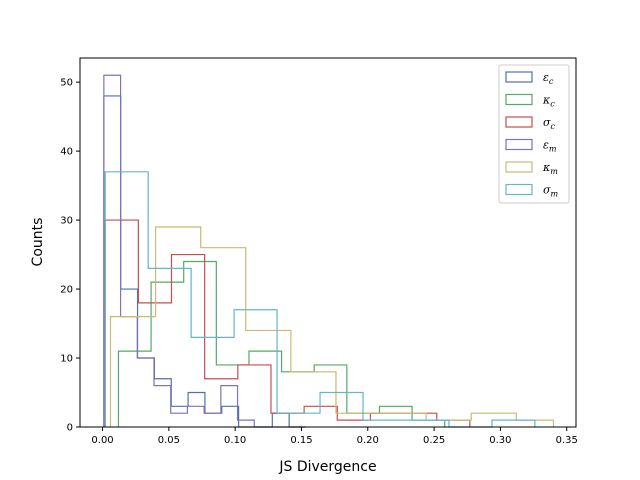 Image resolution: width=640 pixels, height=480 pixels. What do you see at coordinates (38, 242) in the screenshot?
I see `y-axis-title: Counts` at bounding box center [38, 242].